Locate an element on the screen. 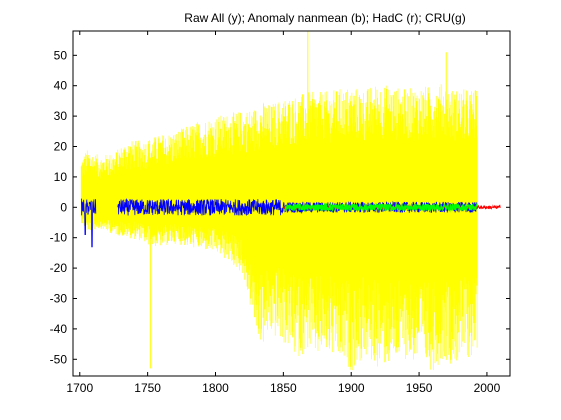 This screenshot has height=420, width=561. y-tick-label: -30 is located at coordinates (59, 298).